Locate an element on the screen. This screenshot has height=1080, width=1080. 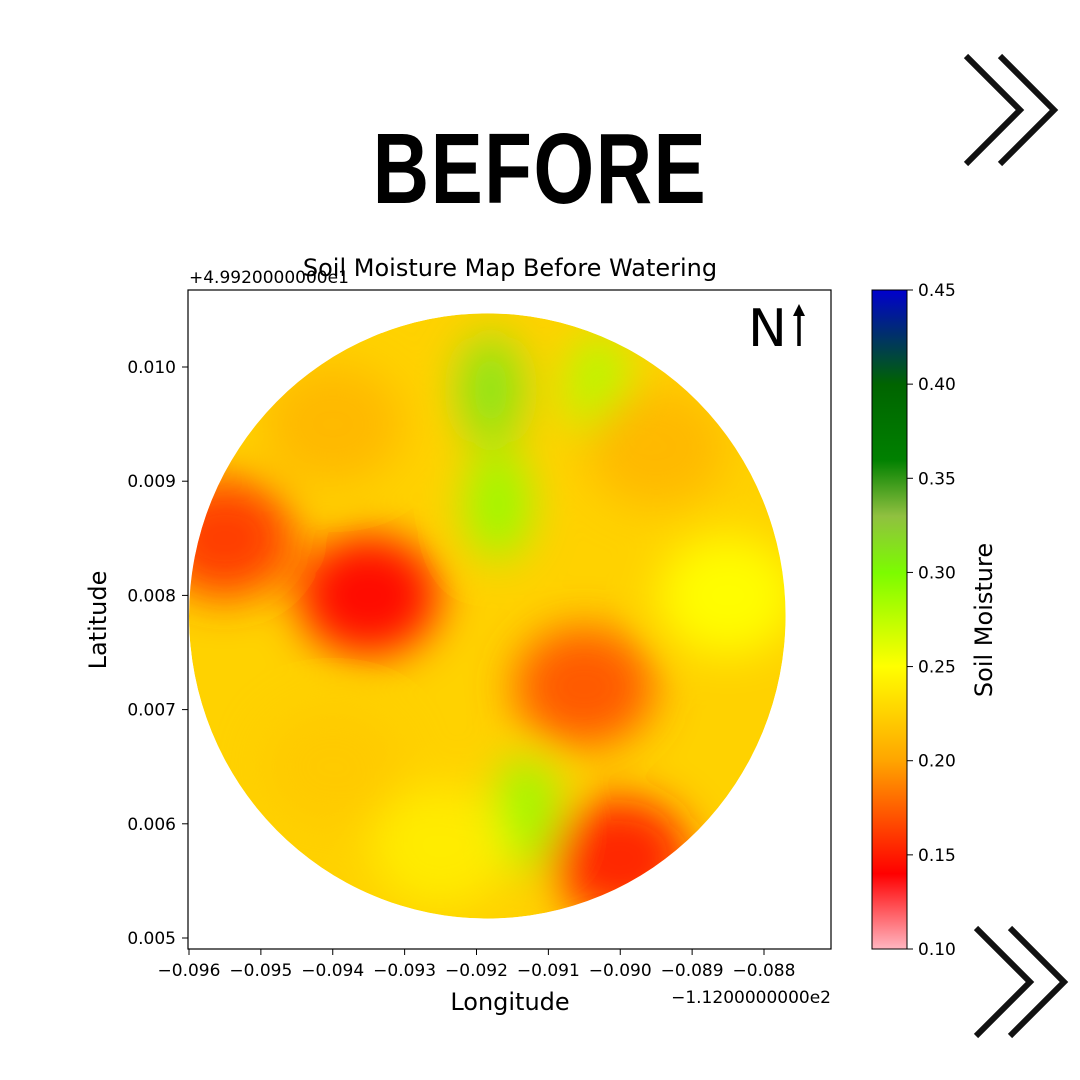
colorbar-tick-label: 0.45 is located at coordinates (937, 291).